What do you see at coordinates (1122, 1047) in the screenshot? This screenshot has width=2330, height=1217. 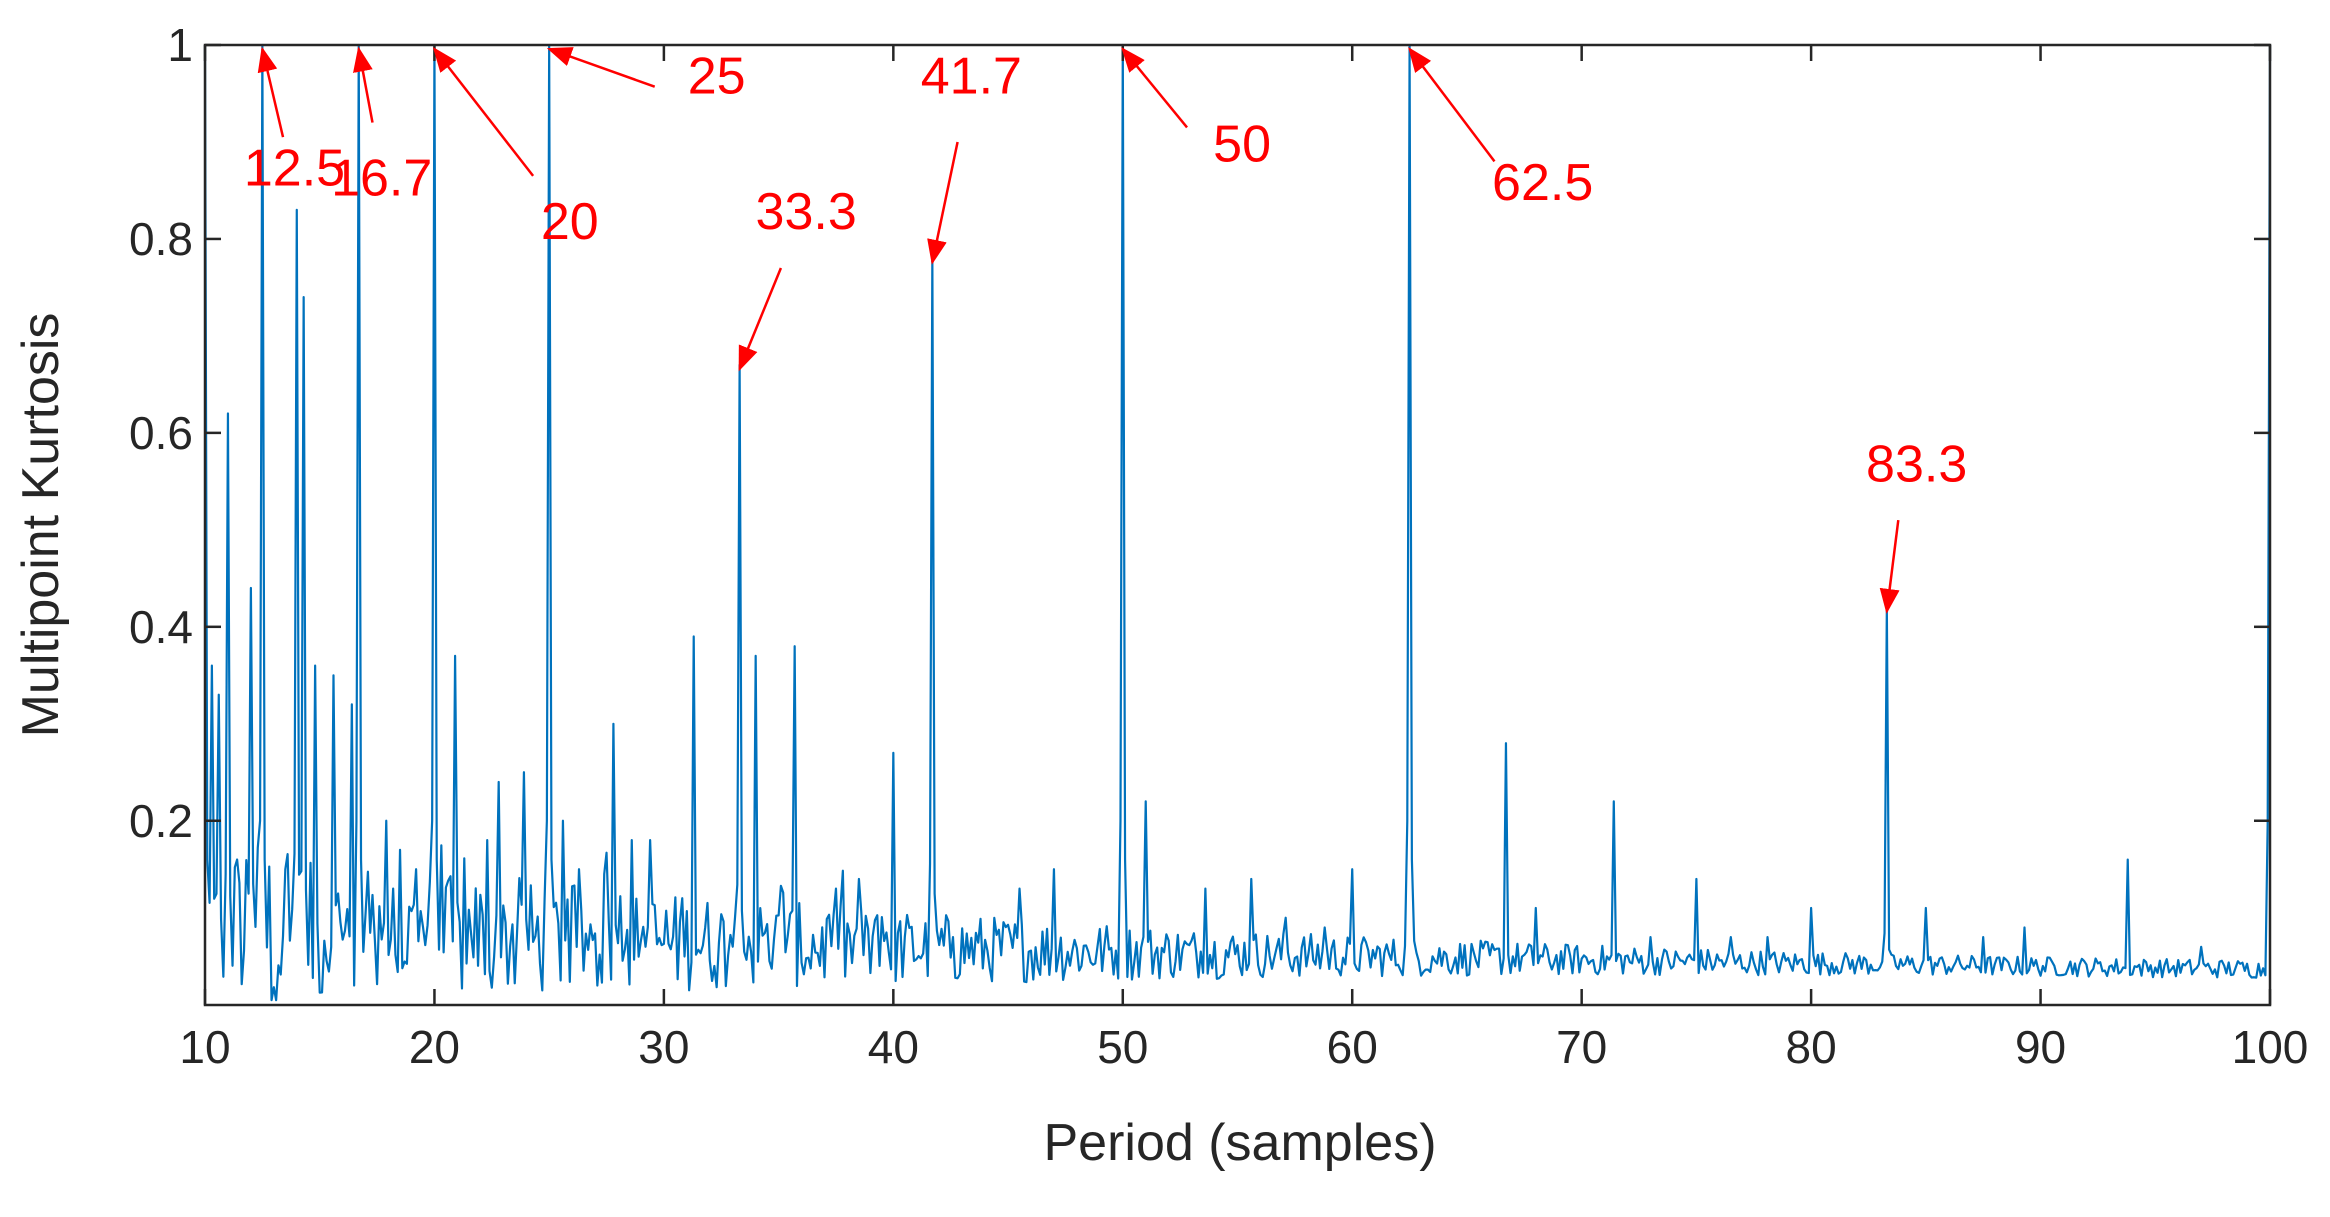 I see `x-tick-label: 50` at bounding box center [1122, 1047].